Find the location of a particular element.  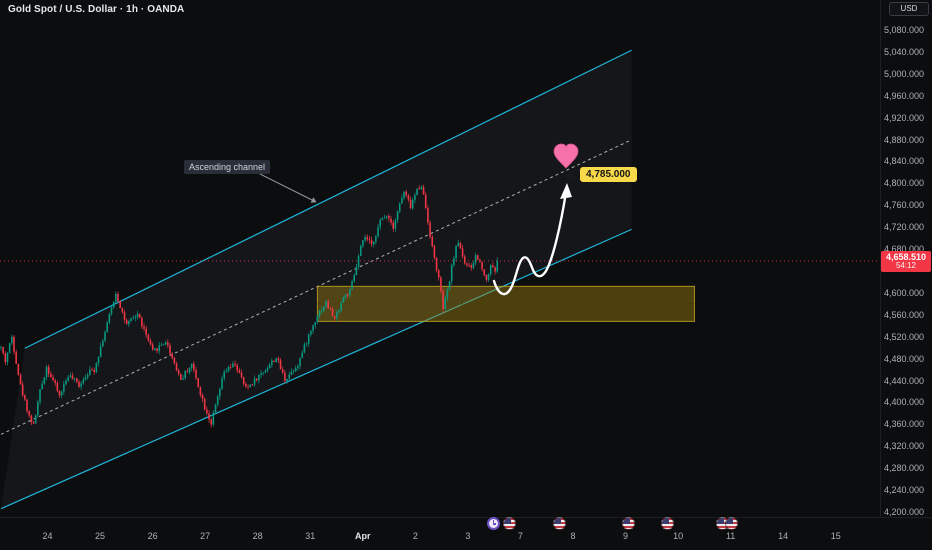

time-label: 3 is located at coordinates (468, 536).